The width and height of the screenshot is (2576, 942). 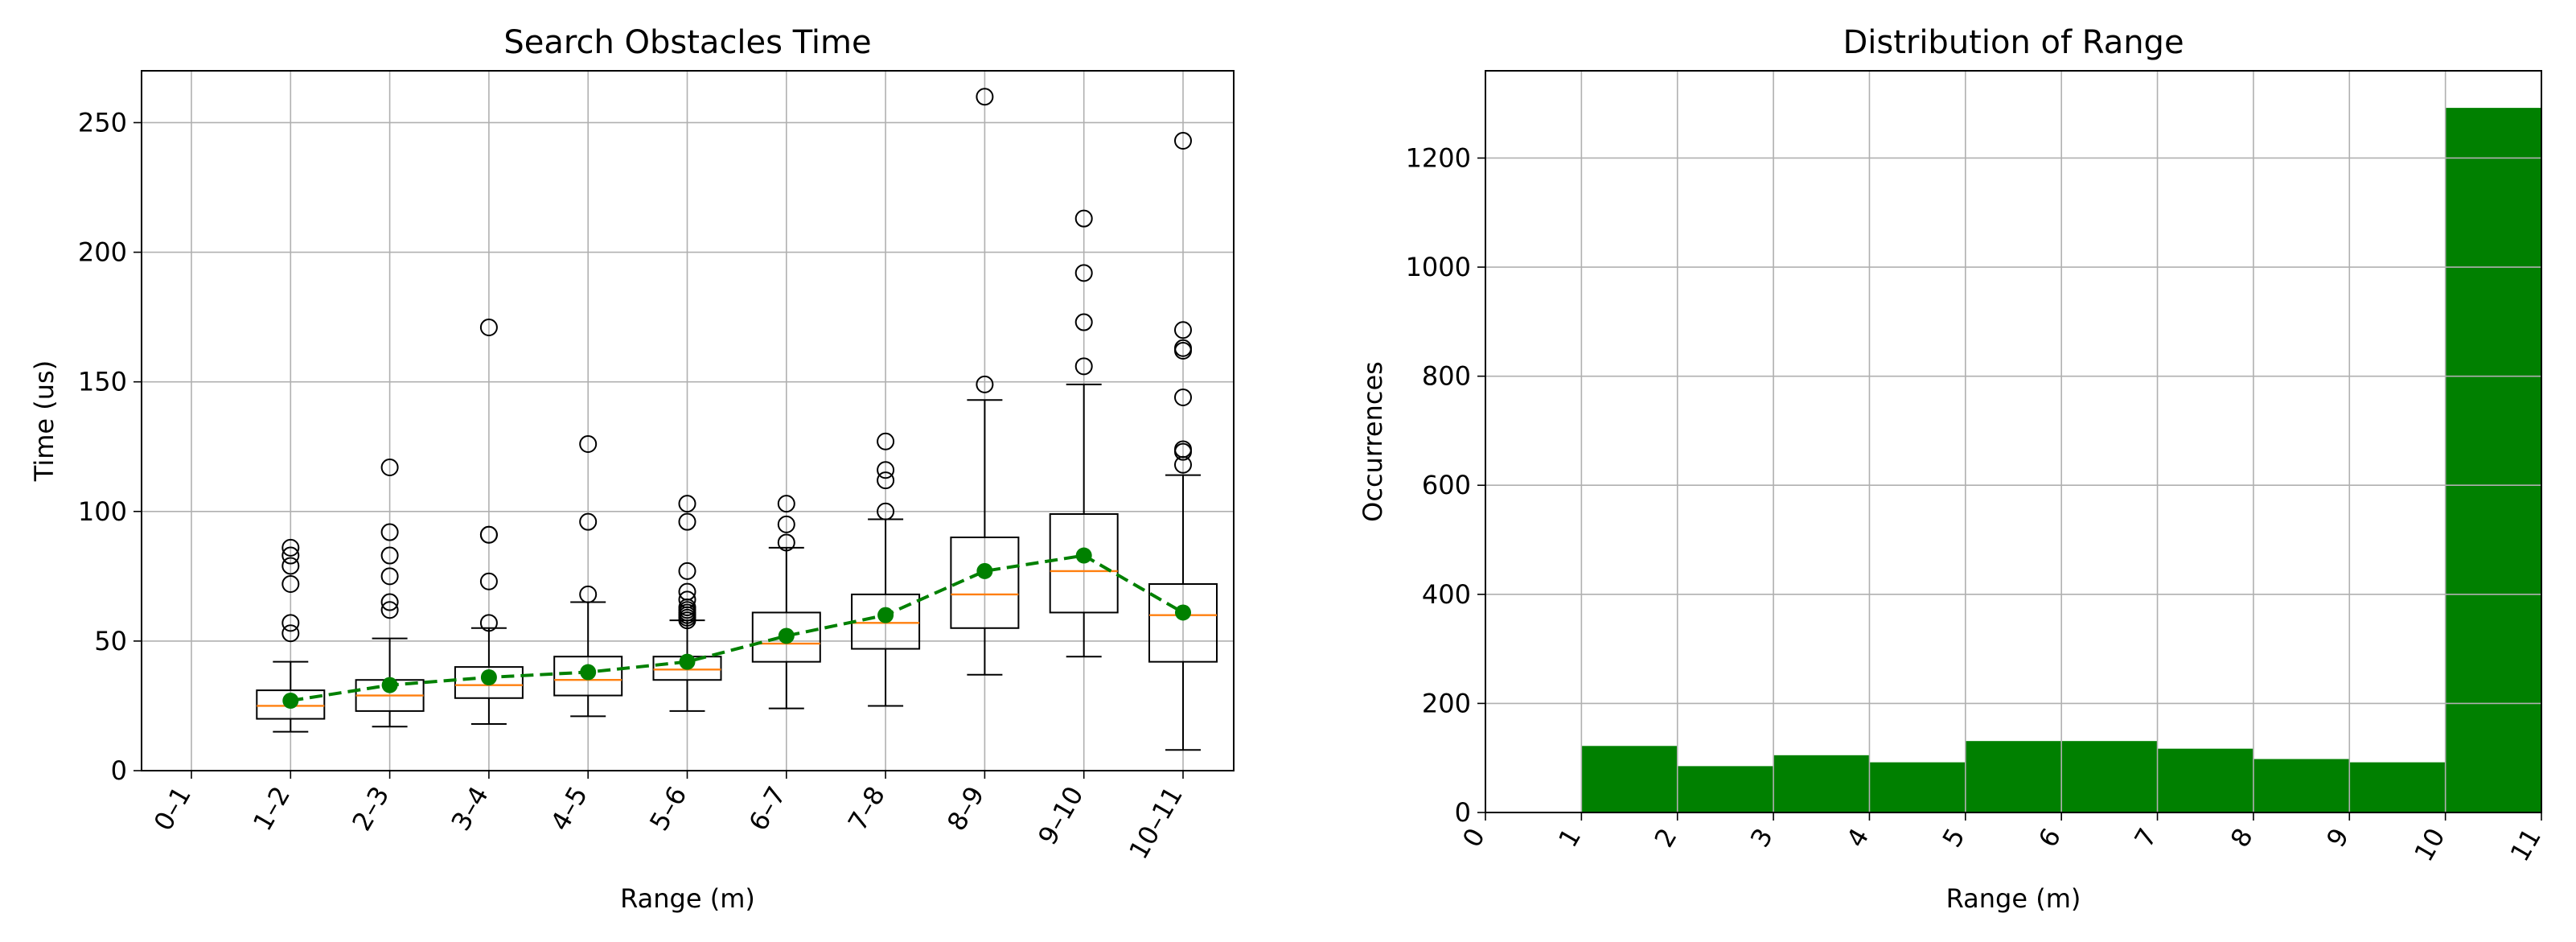 I want to click on box-plot-title: Search Obstacles Time, so click(x=687, y=42).